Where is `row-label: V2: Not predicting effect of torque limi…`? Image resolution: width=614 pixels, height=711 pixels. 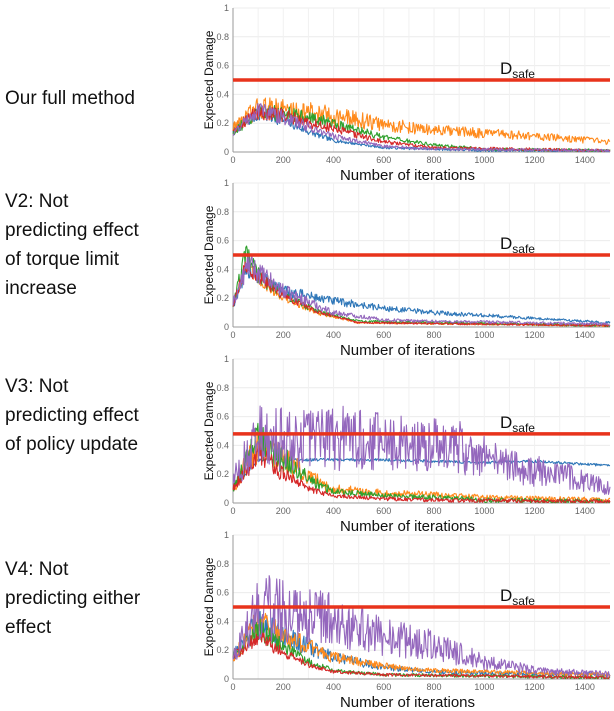
row-label: V2: Not predicting effect of torque limi… is located at coordinates (72, 245).